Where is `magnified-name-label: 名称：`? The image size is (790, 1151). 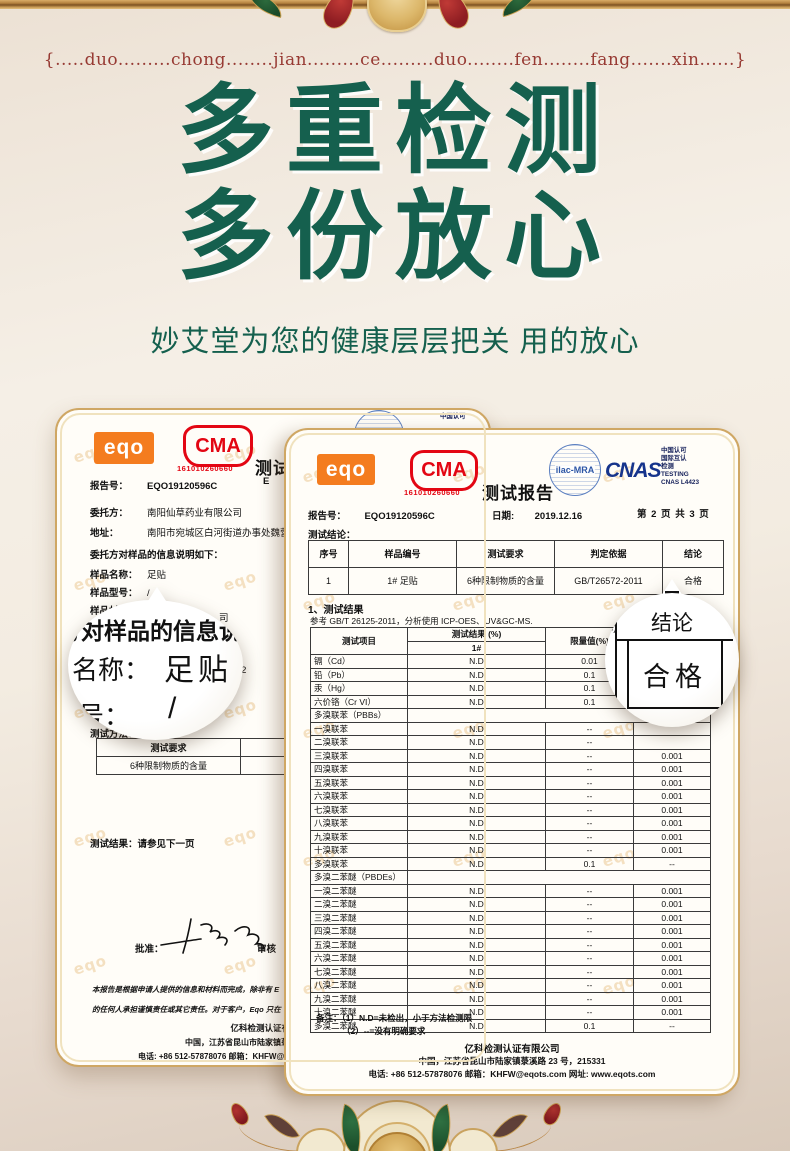 magnified-name-label: 名称： is located at coordinates (111, 670).